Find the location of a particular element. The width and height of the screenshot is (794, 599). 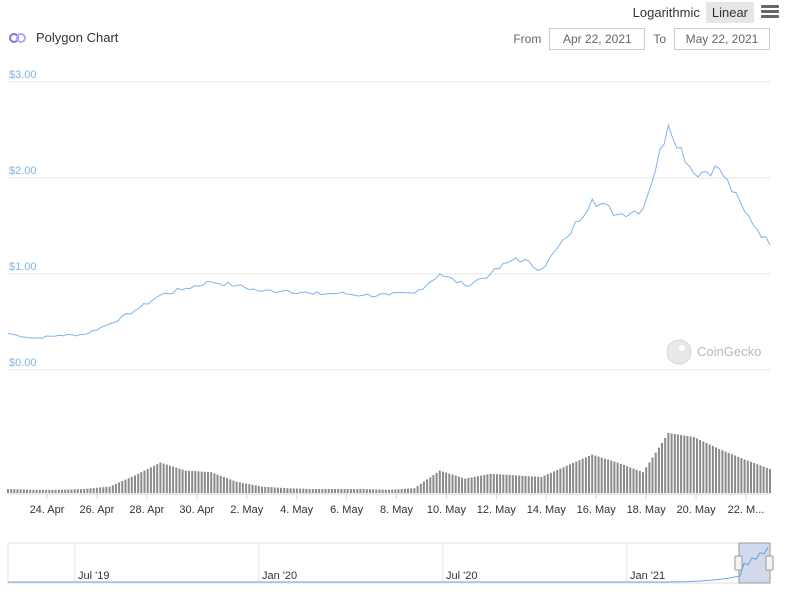

coingecko-logo-icon is located at coordinates (679, 352).